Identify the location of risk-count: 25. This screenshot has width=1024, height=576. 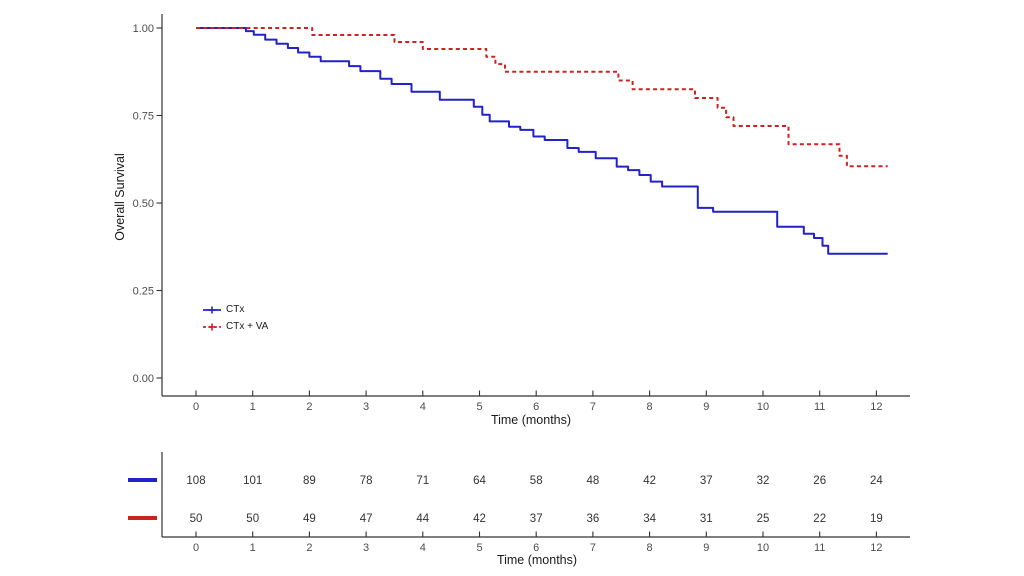
(763, 519).